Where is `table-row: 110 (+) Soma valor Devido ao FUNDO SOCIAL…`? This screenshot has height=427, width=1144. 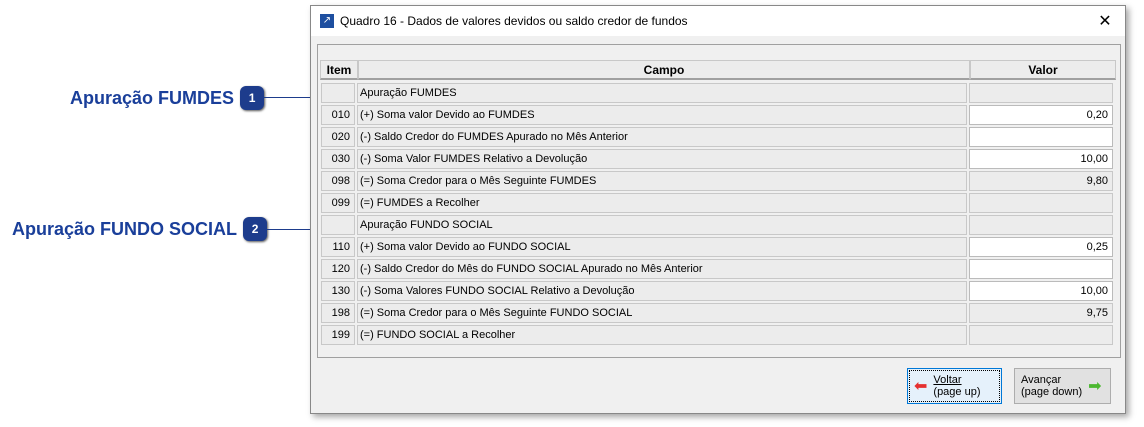
table-row: 110 (+) Soma valor Devido ao FUNDO SOCIAL… is located at coordinates (717, 247).